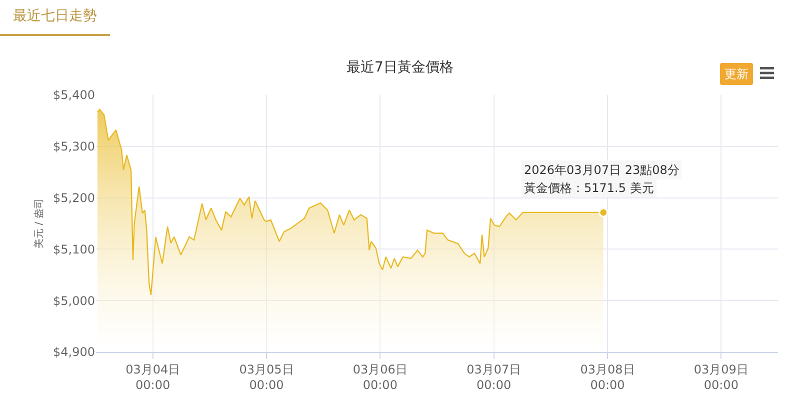  What do you see at coordinates (55, 18) in the screenshot?
I see `text: 最近七日走勢` at bounding box center [55, 18].